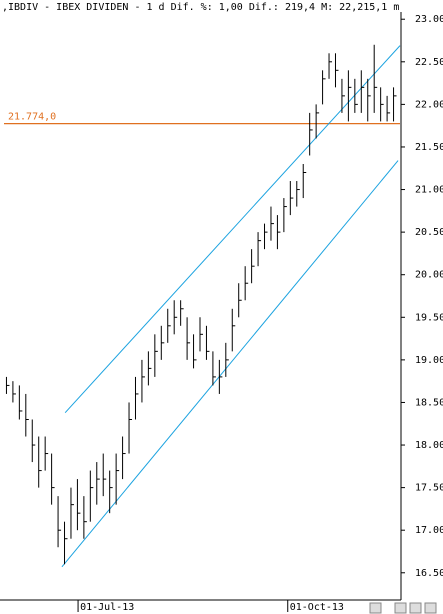 The width and height of the screenshot is (443, 614). I want to click on y-tick-label: 23.00, so click(429, 19).